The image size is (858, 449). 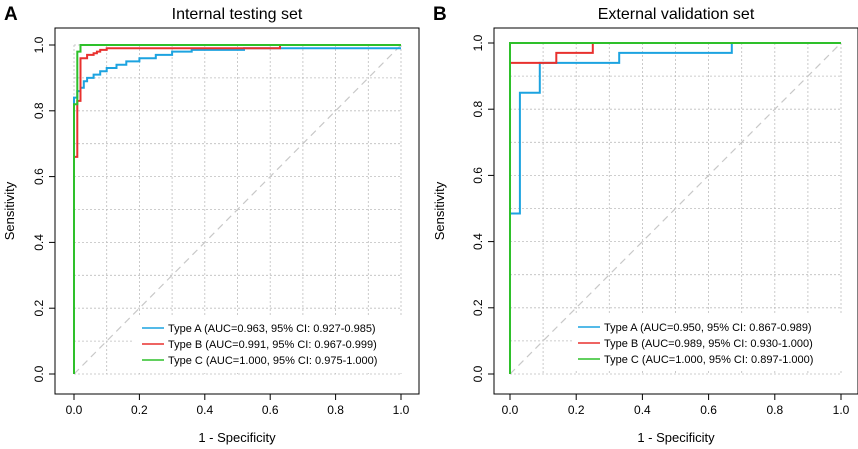 I want to click on chart-title: External validation set, so click(x=676, y=14).